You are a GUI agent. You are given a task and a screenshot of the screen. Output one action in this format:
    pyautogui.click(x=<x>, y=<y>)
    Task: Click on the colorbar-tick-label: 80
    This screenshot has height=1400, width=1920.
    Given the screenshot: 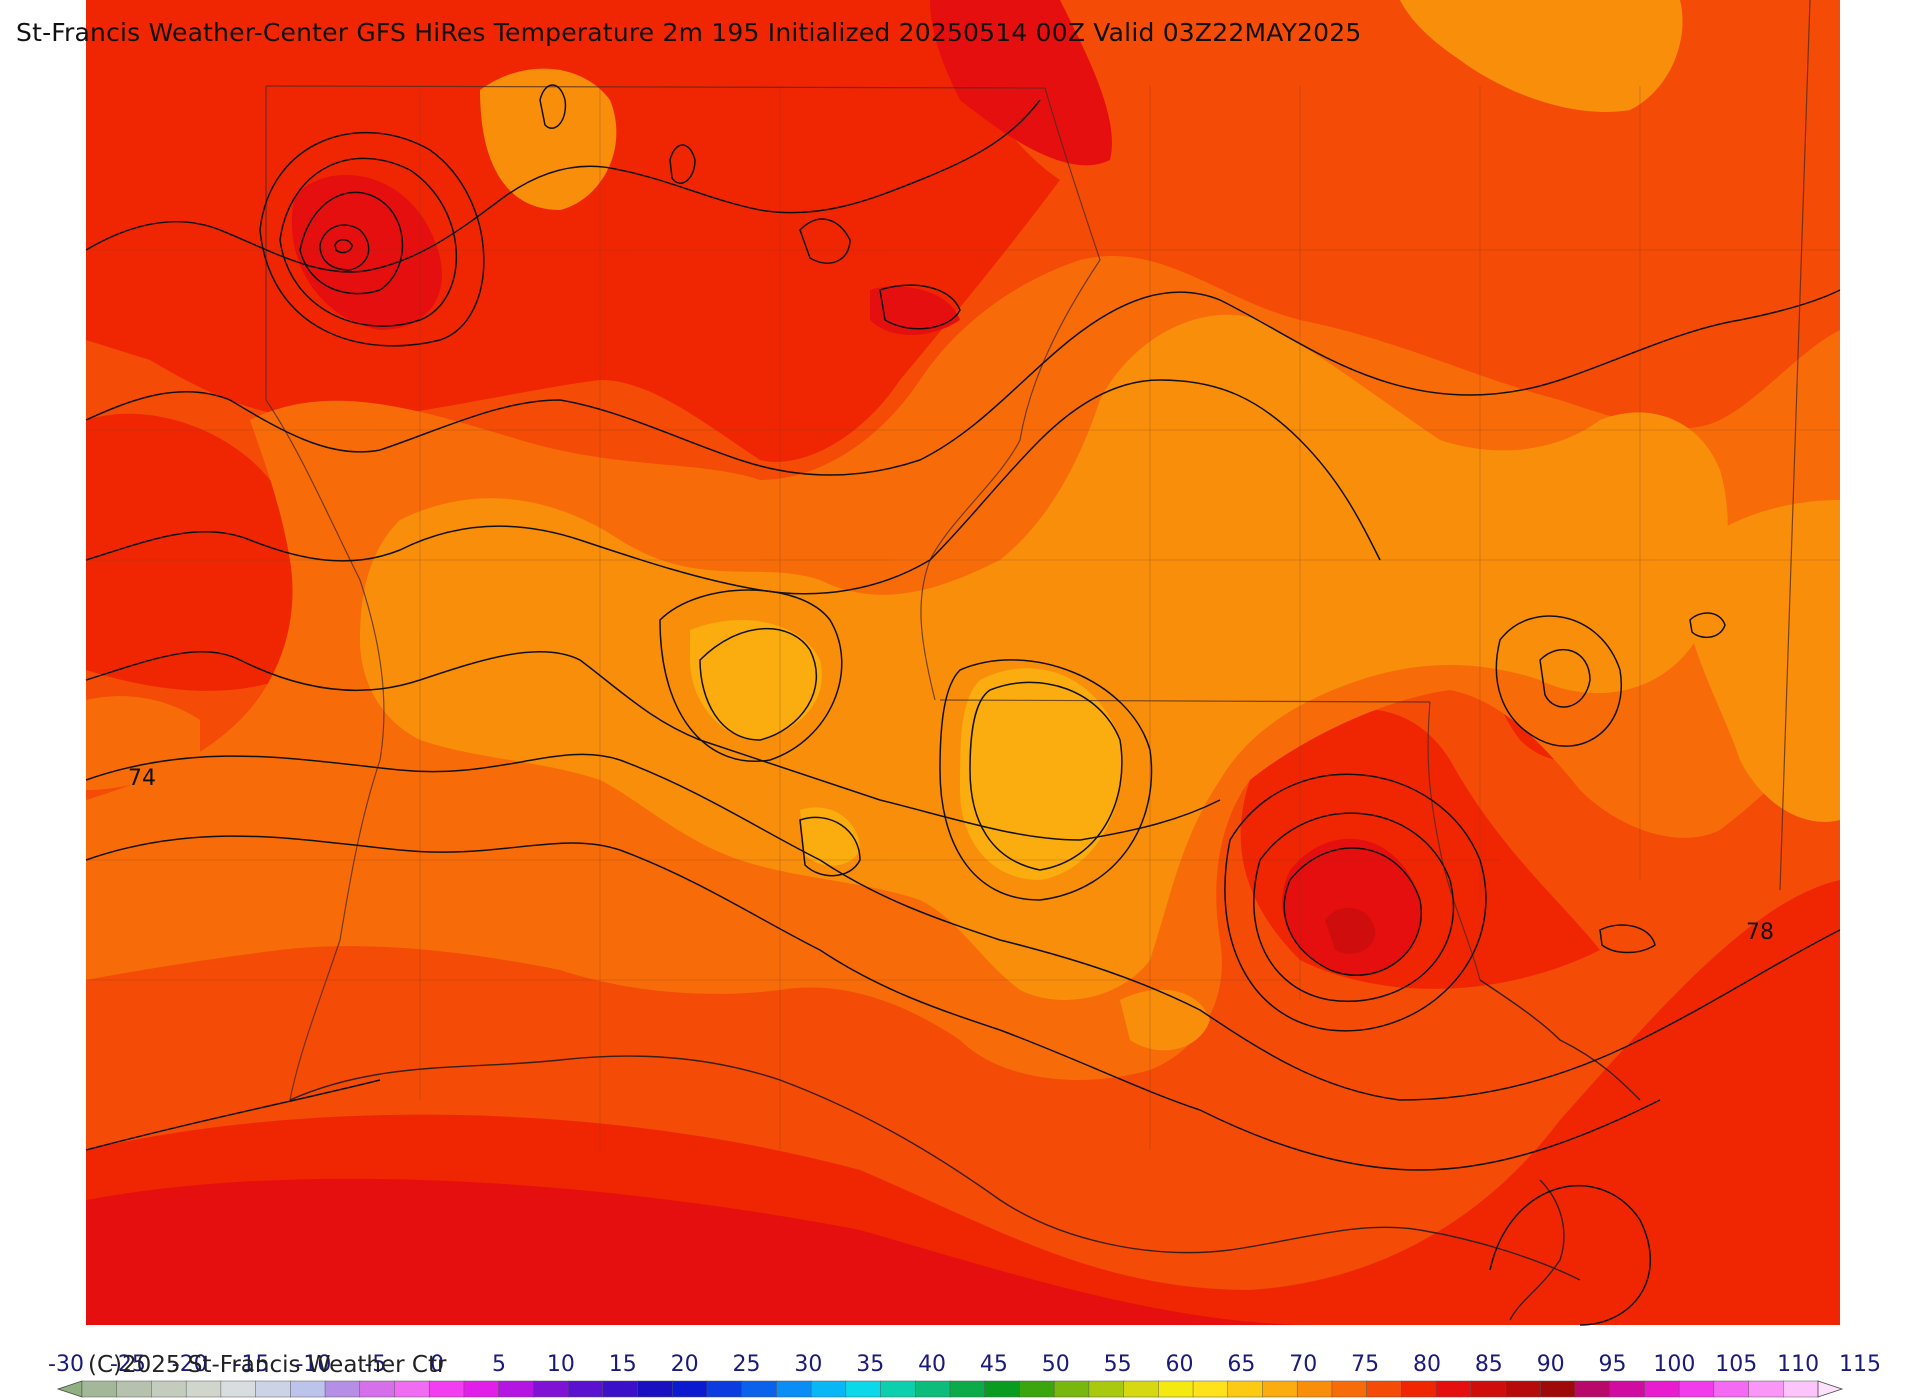 What is the action you would take?
    pyautogui.click(x=1426, y=1364)
    